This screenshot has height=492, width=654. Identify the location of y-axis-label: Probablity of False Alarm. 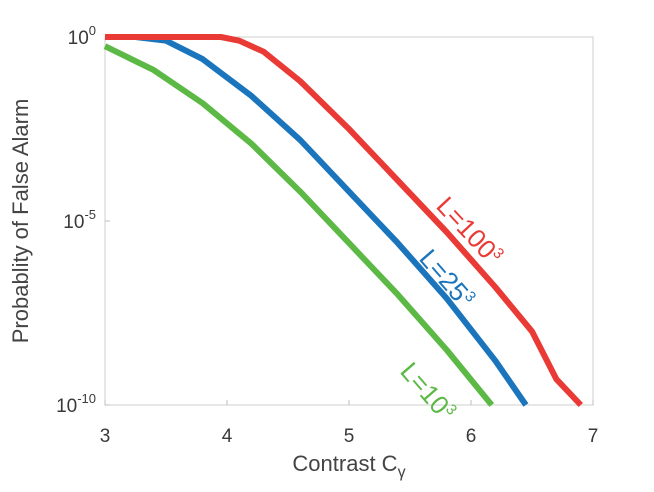
(20, 221).